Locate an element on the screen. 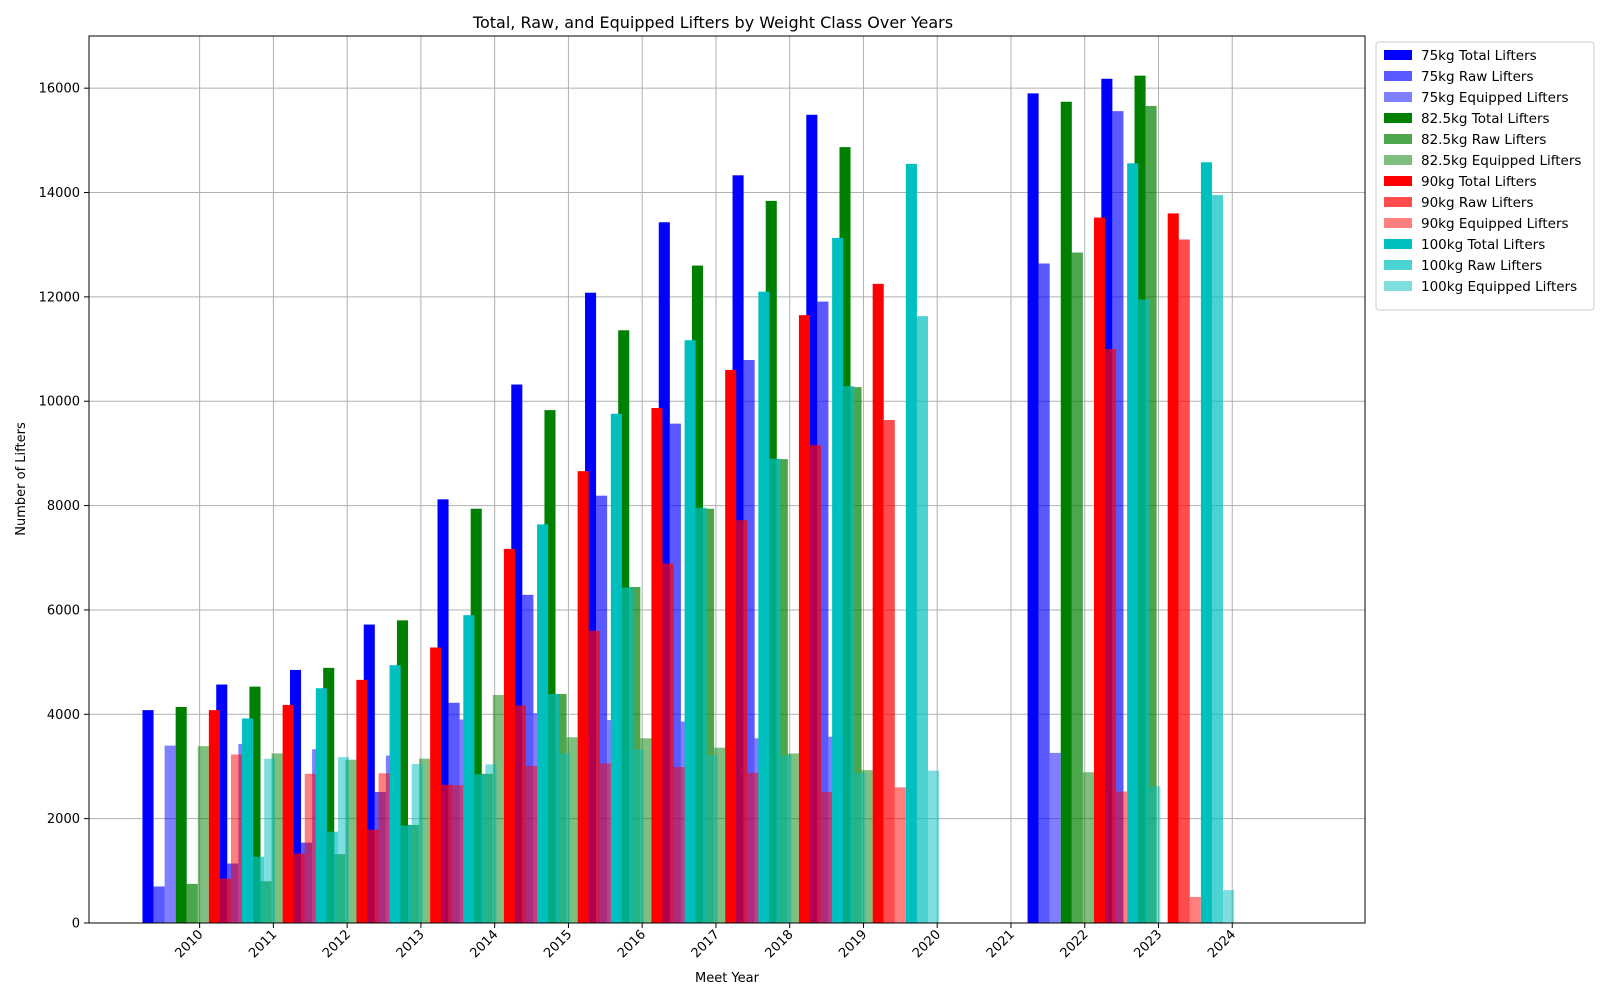 The height and width of the screenshot is (1000, 1600). y-tick-label: 0 is located at coordinates (76, 924).